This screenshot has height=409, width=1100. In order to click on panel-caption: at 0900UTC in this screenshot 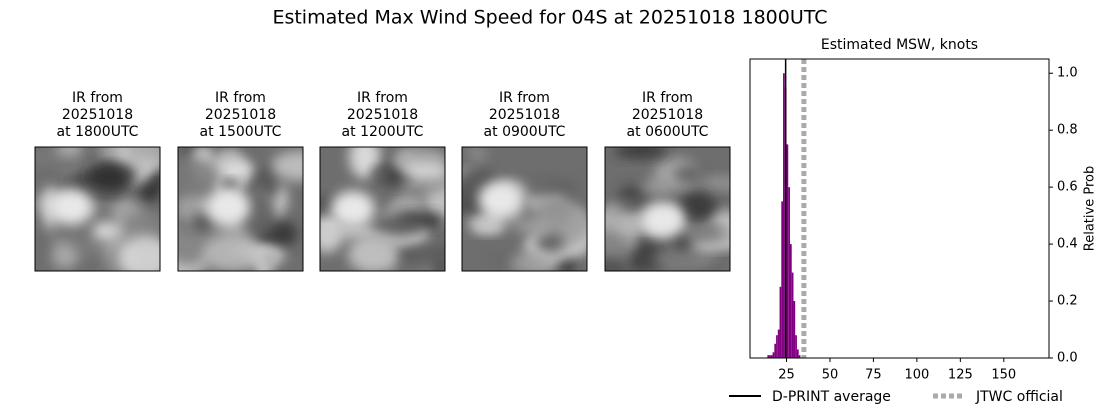, I will do `click(525, 132)`.